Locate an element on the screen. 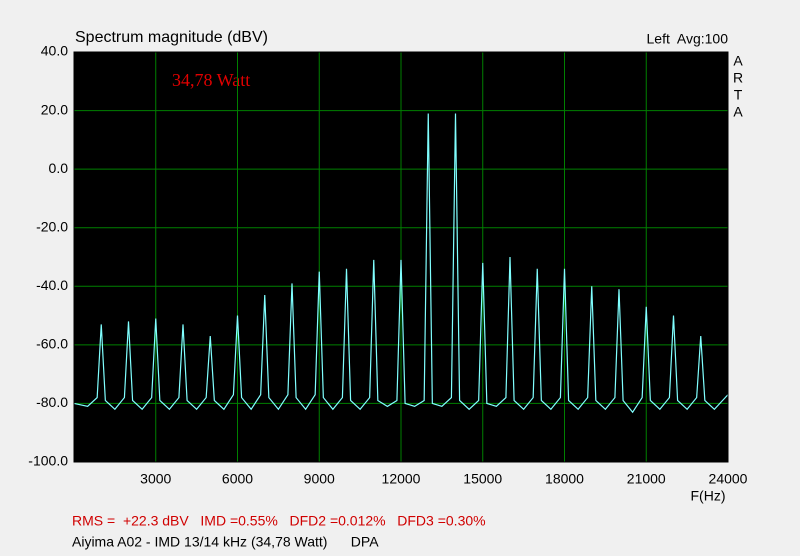  y-tick-label: -20.0 is located at coordinates (52, 226).